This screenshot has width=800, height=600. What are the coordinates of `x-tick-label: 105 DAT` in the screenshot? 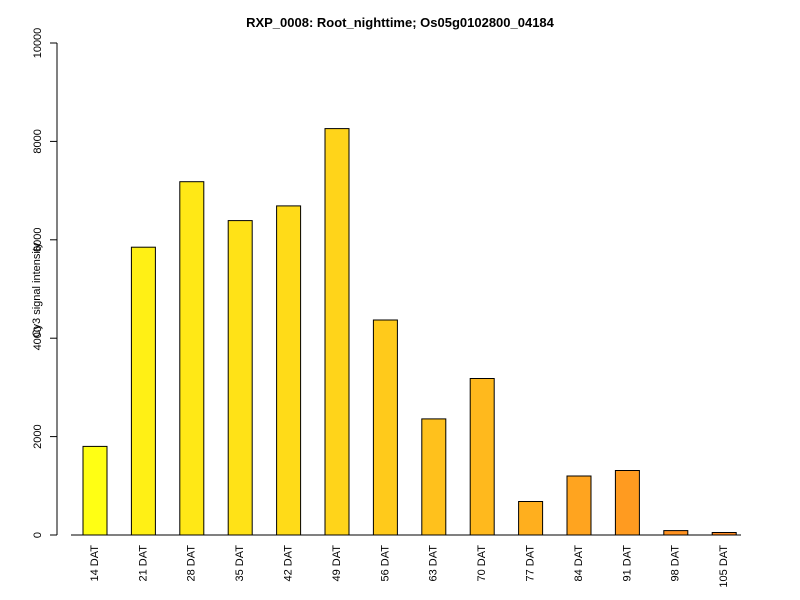 It's located at (724, 566).